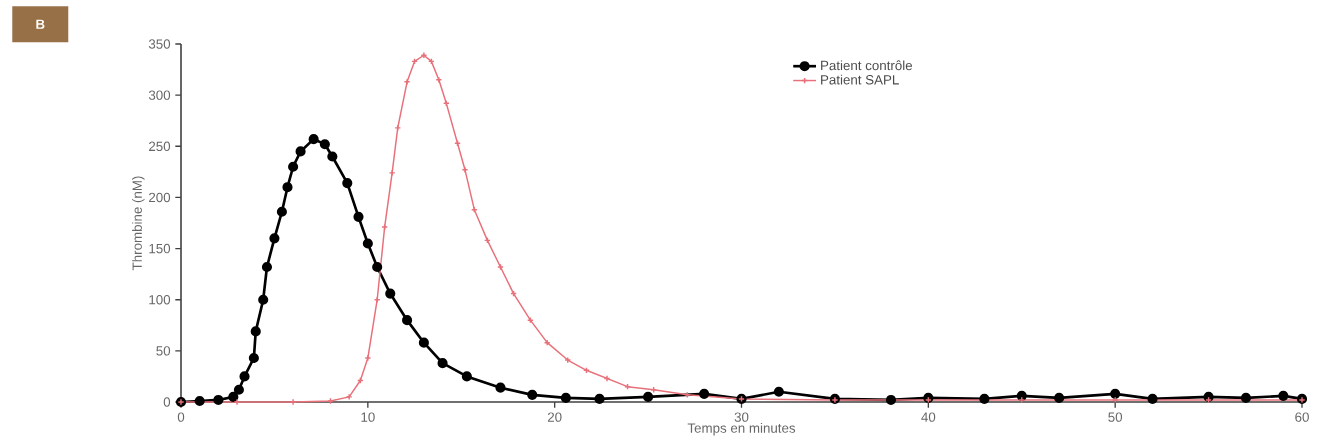 This screenshot has height=447, width=1324. Describe the element at coordinates (160, 248) in the screenshot. I see `y-tick-label: 150` at that location.